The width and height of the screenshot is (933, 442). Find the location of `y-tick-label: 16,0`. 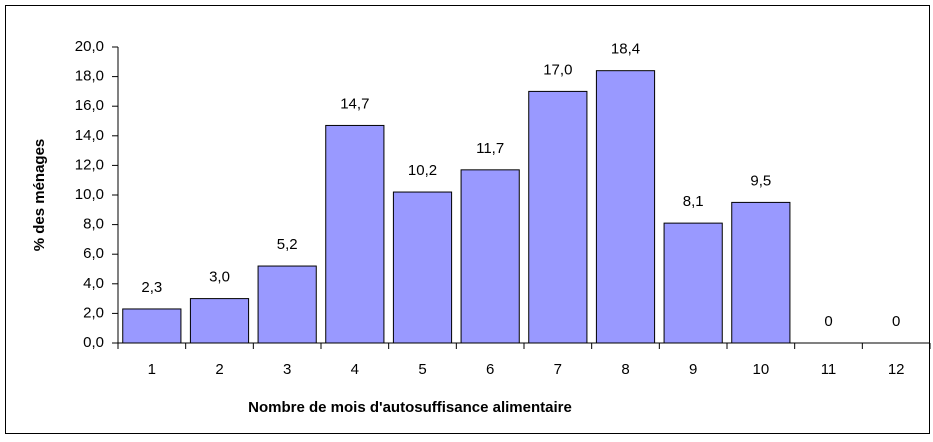

y-tick-label: 16,0 is located at coordinates (89, 105).